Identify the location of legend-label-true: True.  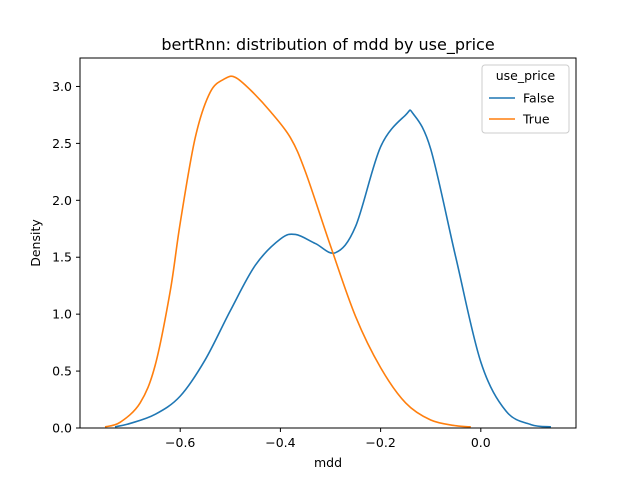
(536, 119).